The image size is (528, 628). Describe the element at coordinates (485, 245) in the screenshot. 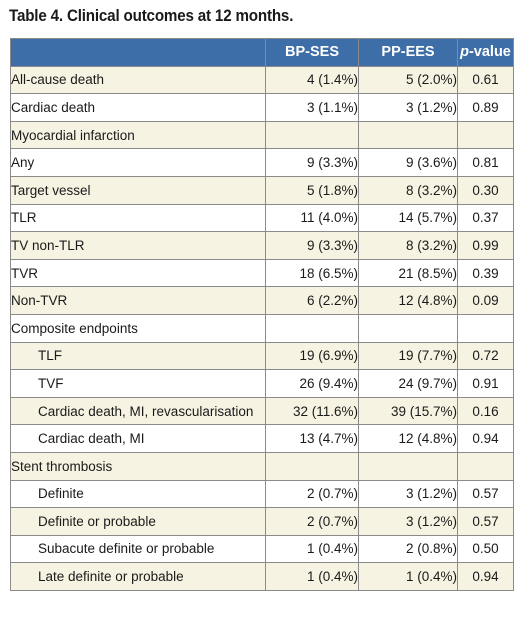

I see `p-value: 0.99` at that location.